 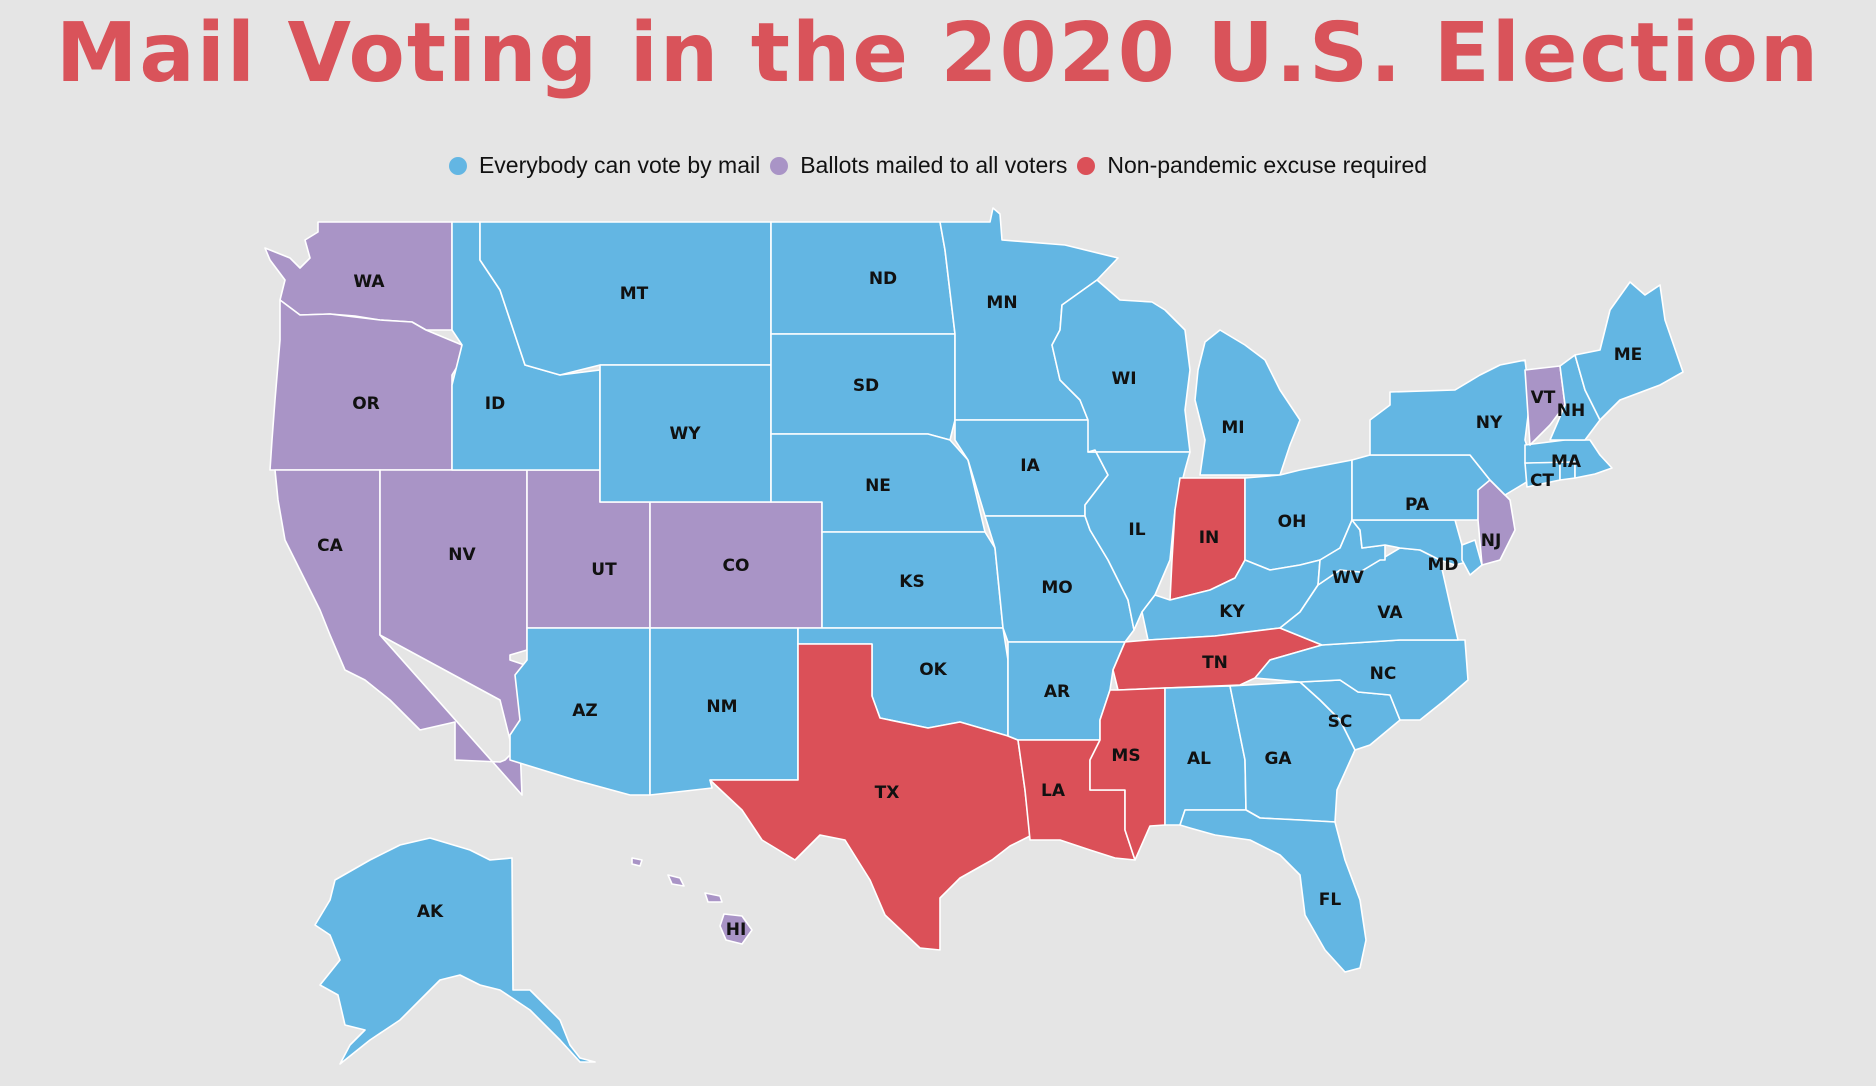 What do you see at coordinates (1086, 165) in the screenshot?
I see `legend-dot-excuse` at bounding box center [1086, 165].